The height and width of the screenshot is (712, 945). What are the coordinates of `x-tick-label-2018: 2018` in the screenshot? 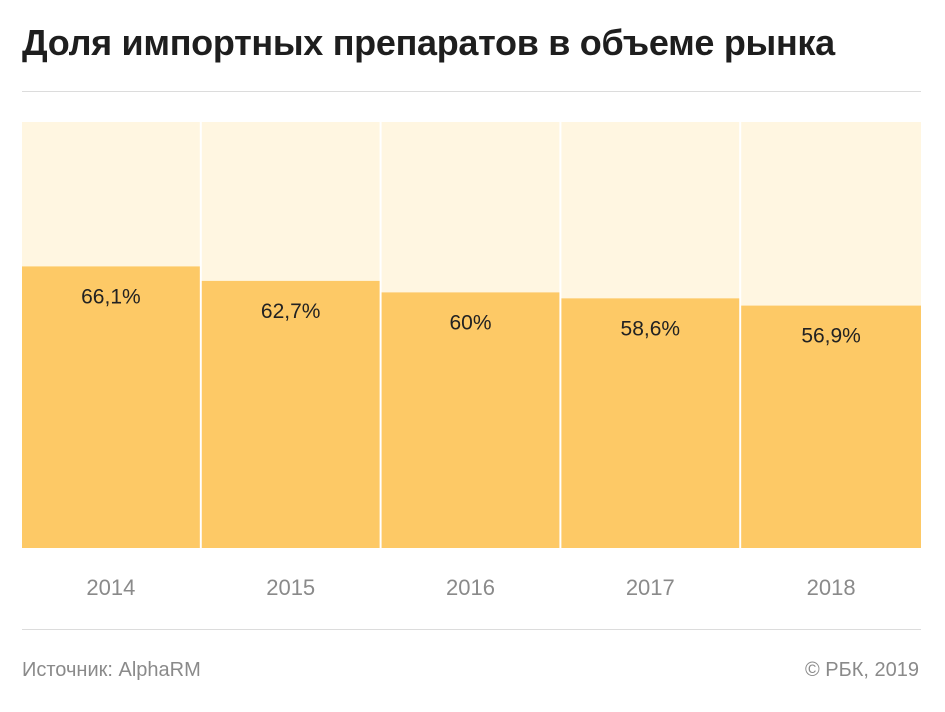 It's located at (831, 587).